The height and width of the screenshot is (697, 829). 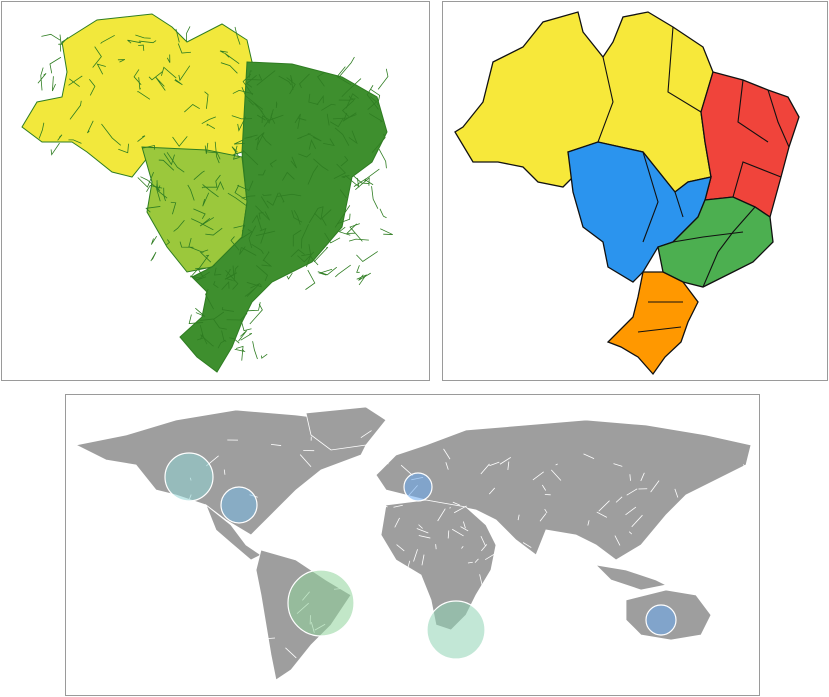 I want to click on bubble-usa-east, so click(x=239, y=505).